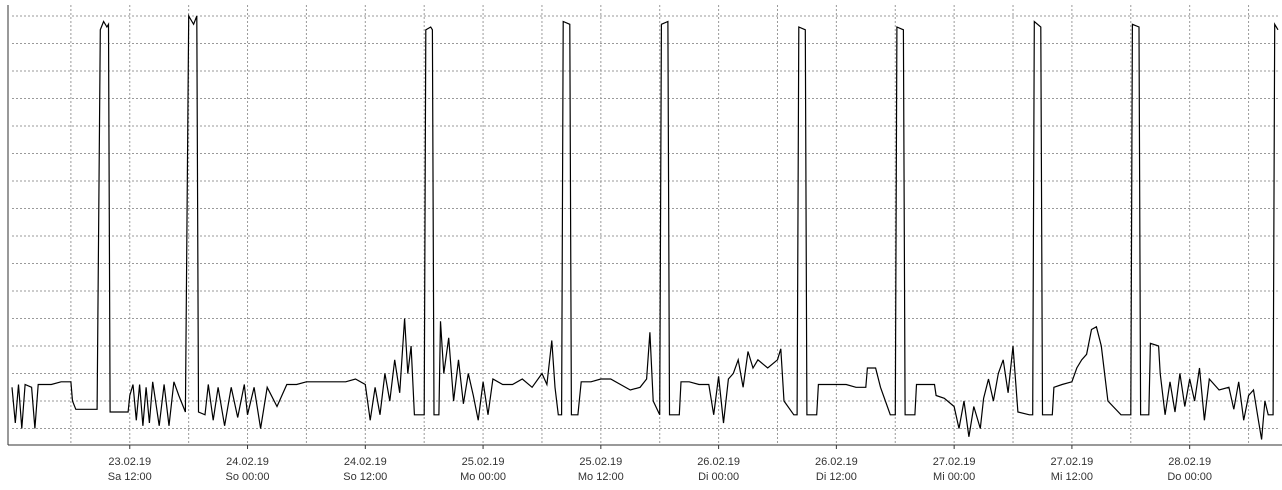 The width and height of the screenshot is (1282, 490). Describe the element at coordinates (836, 477) in the screenshot. I see `x-tick-label: Di 12:00` at that location.